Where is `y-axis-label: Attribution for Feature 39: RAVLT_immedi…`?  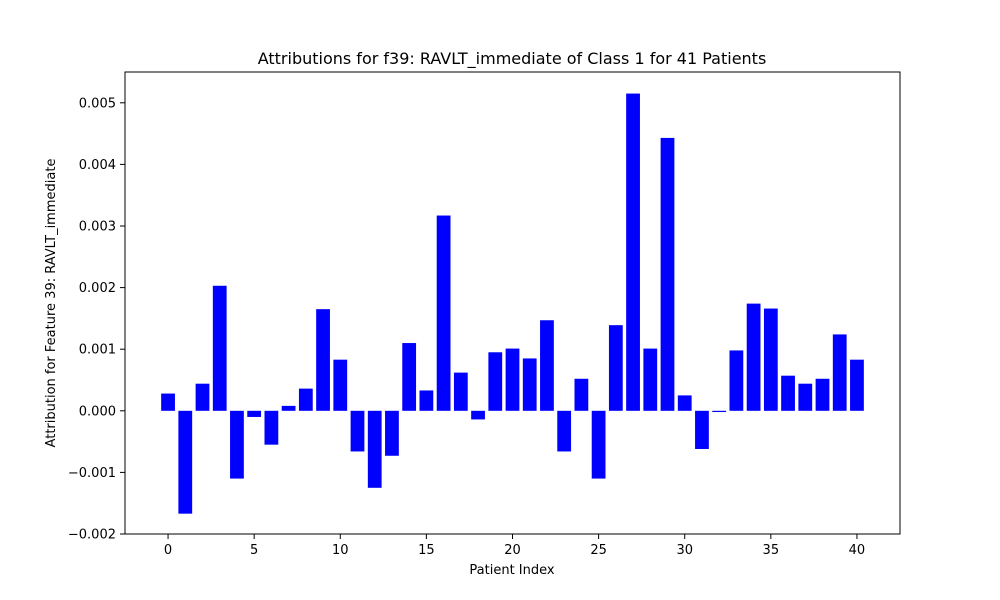 y-axis-label: Attribution for Feature 39: RAVLT_immedi… is located at coordinates (51, 303).